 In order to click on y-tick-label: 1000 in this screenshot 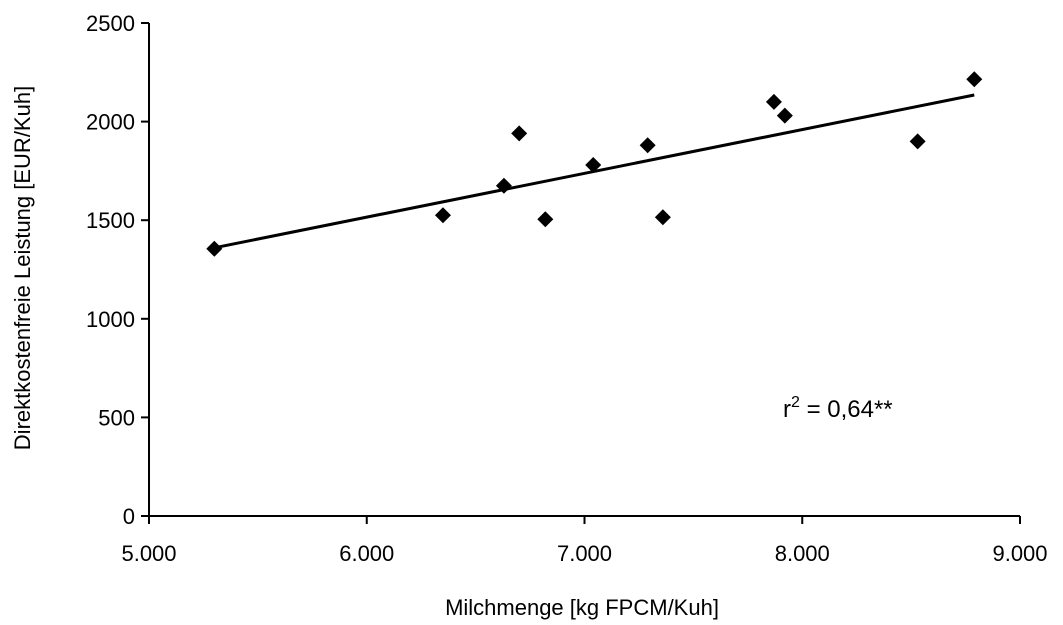, I will do `click(110, 319)`.